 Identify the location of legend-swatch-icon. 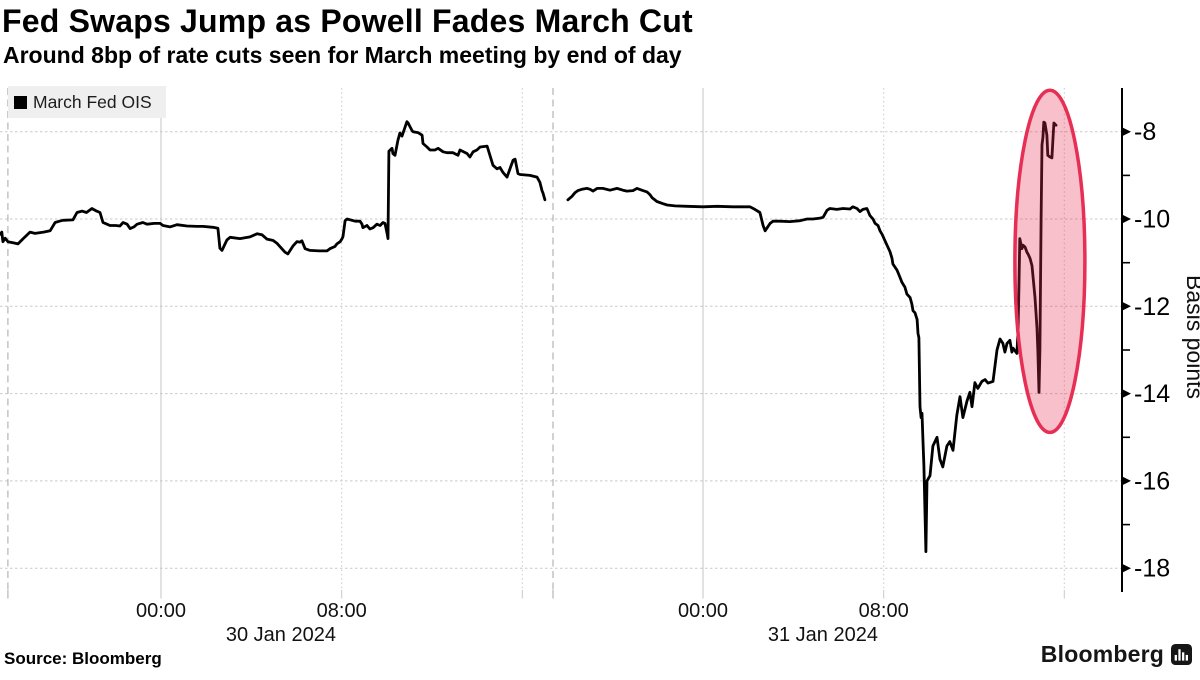
(20, 102).